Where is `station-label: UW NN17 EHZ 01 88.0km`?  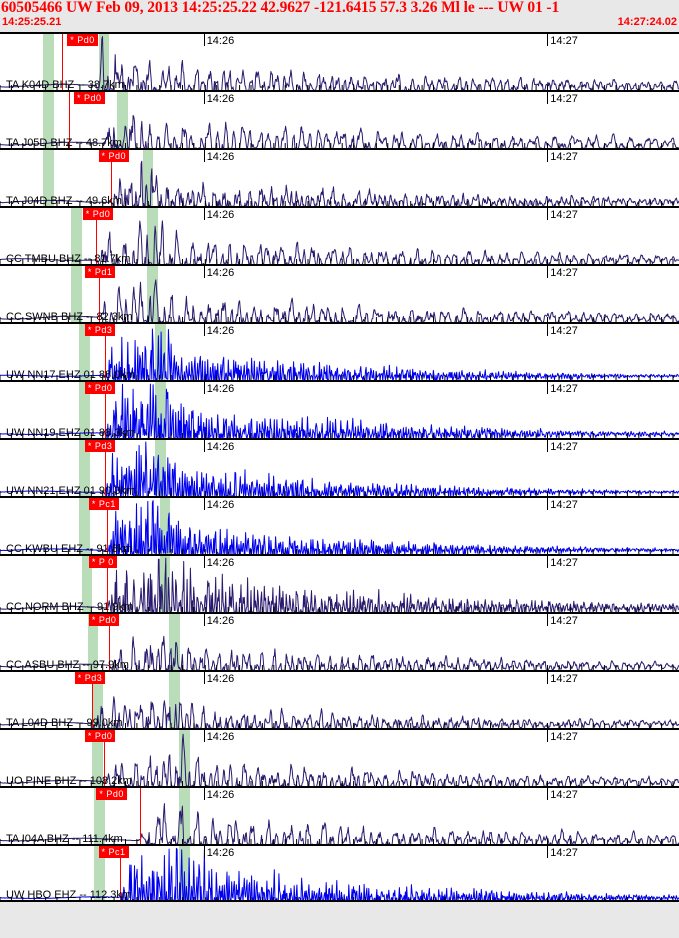 station-label: UW NN17 EHZ 01 88.0km is located at coordinates (70, 374).